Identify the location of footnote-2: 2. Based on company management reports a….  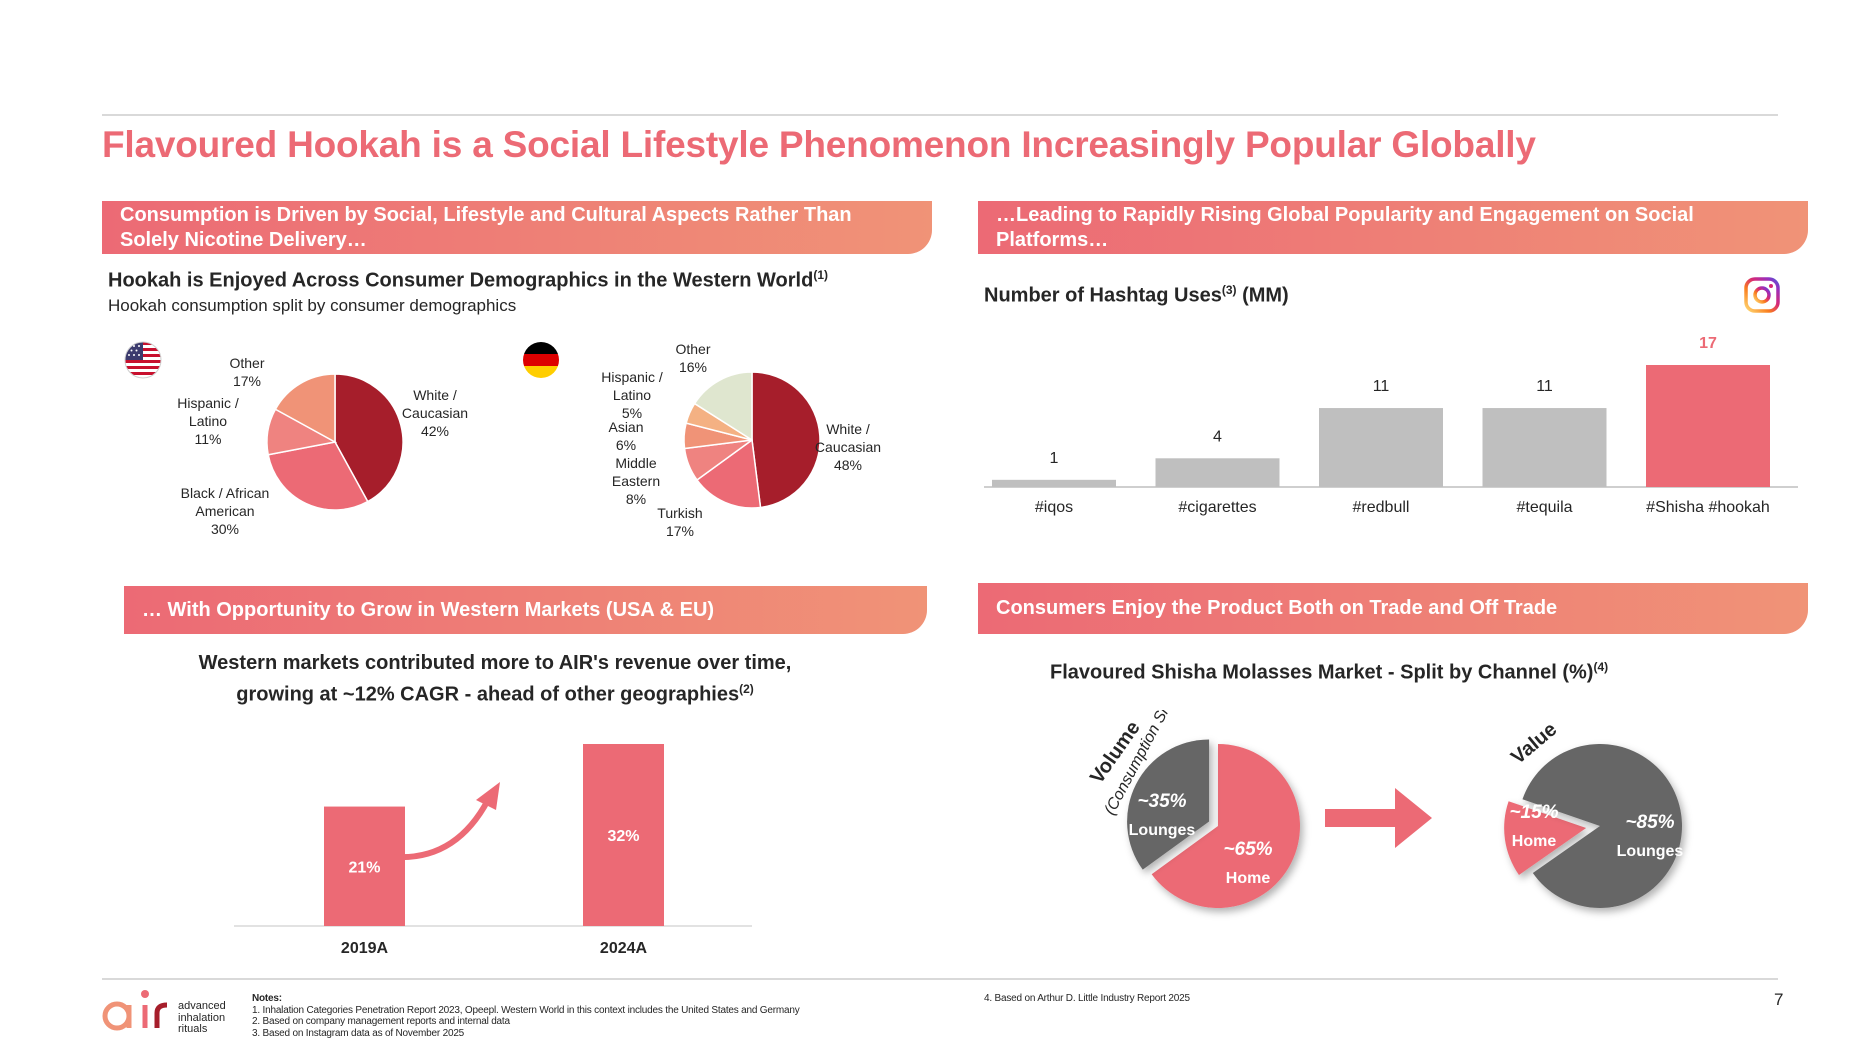
(381, 1021).